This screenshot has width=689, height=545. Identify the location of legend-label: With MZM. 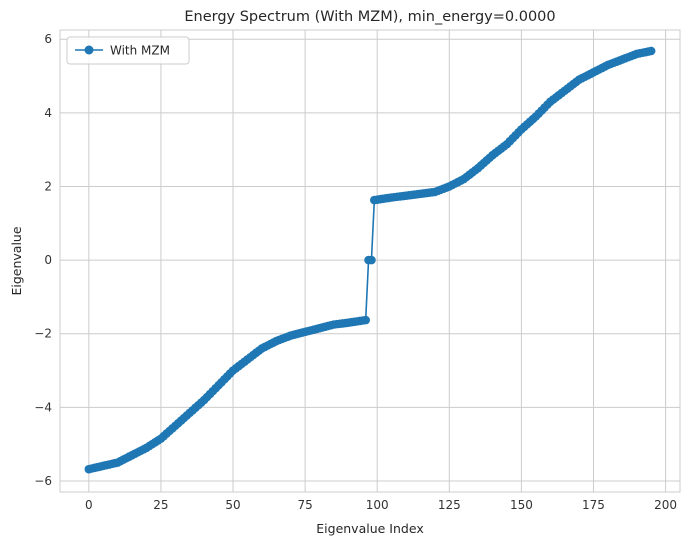
(140, 51).